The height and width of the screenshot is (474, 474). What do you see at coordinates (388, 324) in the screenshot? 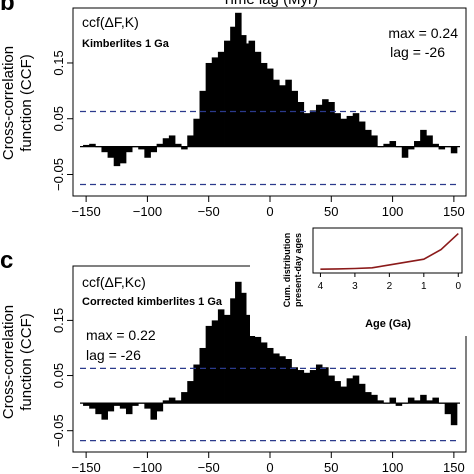
I see `inset-xlabel: Age (Ga)` at bounding box center [388, 324].